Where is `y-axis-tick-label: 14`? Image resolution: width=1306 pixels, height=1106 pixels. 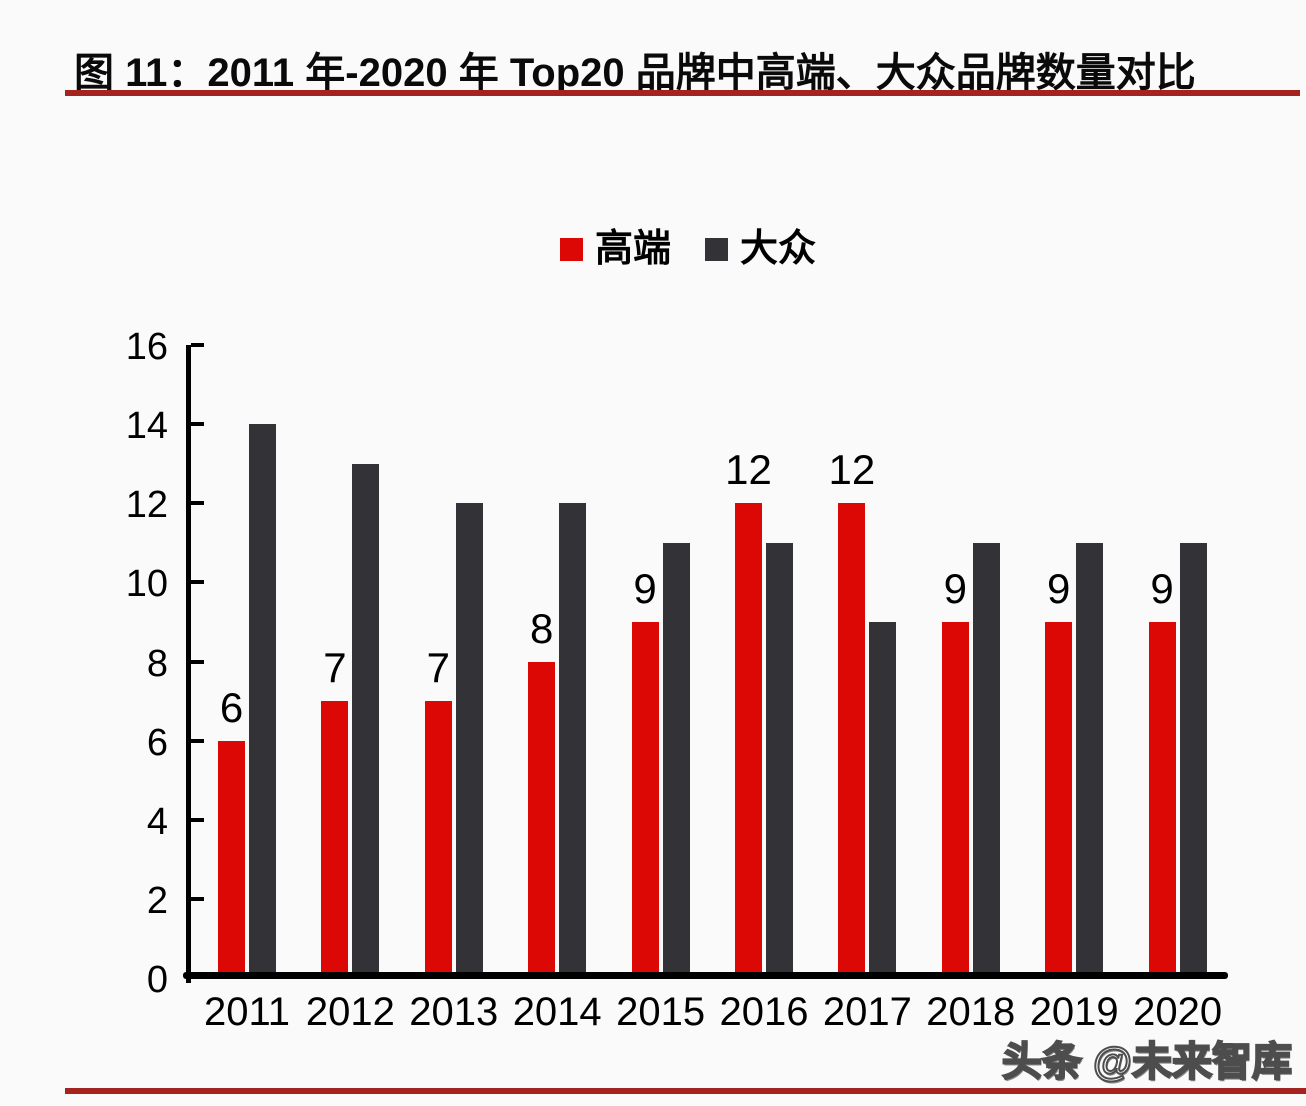 y-axis-tick-label: 14 is located at coordinates (146, 426).